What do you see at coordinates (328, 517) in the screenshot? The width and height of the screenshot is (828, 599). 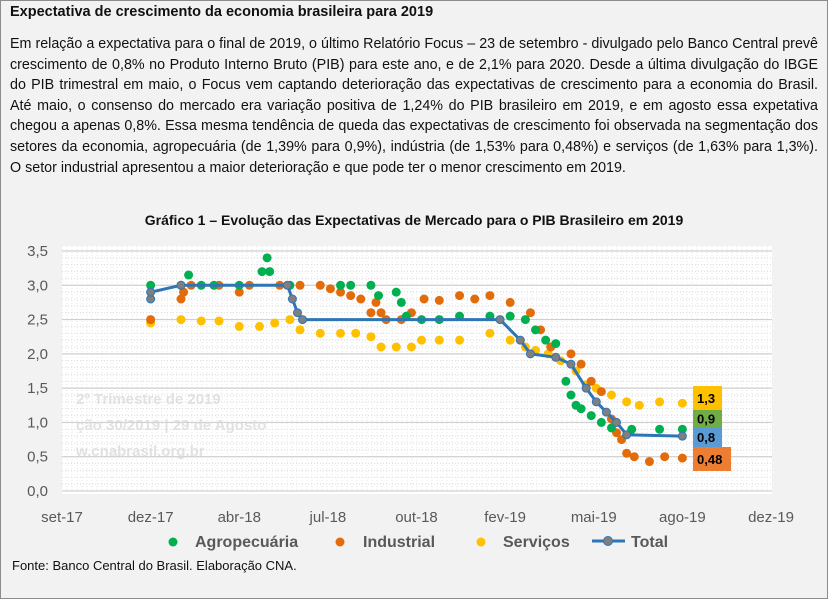 I see `x-tick-label: jul-18` at bounding box center [328, 517].